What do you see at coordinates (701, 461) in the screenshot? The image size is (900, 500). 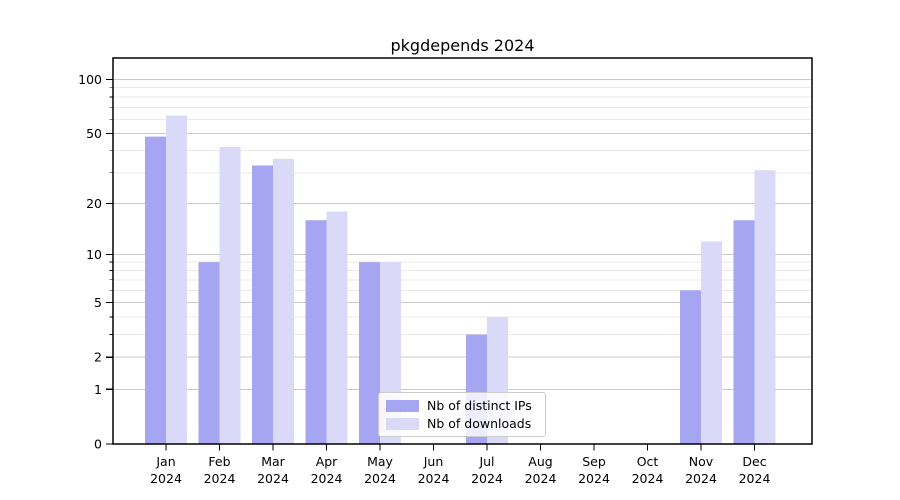 I see `x-tick-label-month: Nov` at bounding box center [701, 461].